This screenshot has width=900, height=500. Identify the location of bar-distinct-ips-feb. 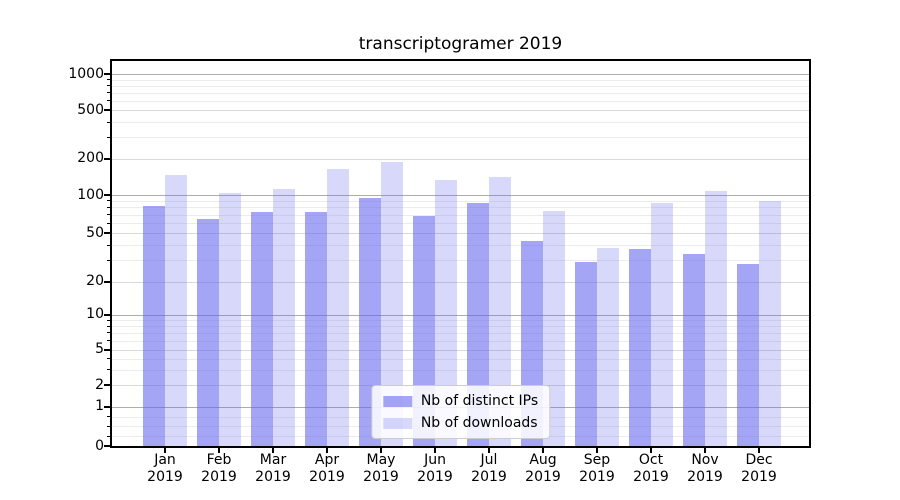
(208, 332).